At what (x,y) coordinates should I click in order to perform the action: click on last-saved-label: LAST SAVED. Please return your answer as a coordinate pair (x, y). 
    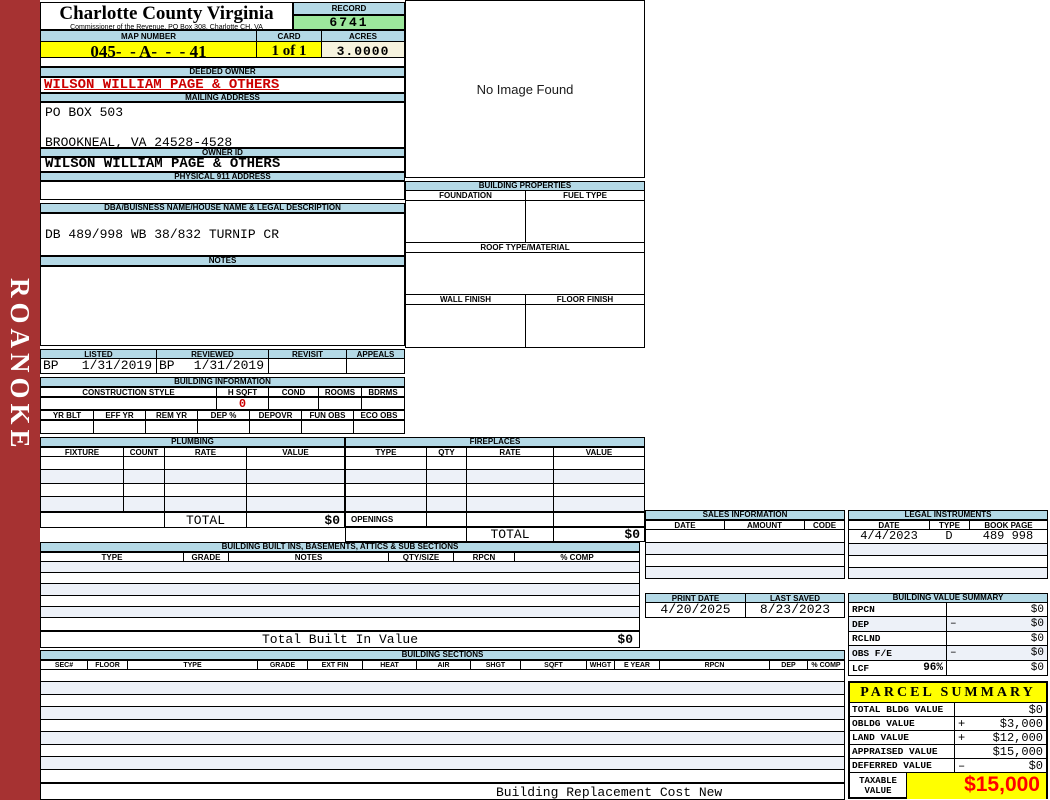
    Looking at the image, I should click on (794, 598).